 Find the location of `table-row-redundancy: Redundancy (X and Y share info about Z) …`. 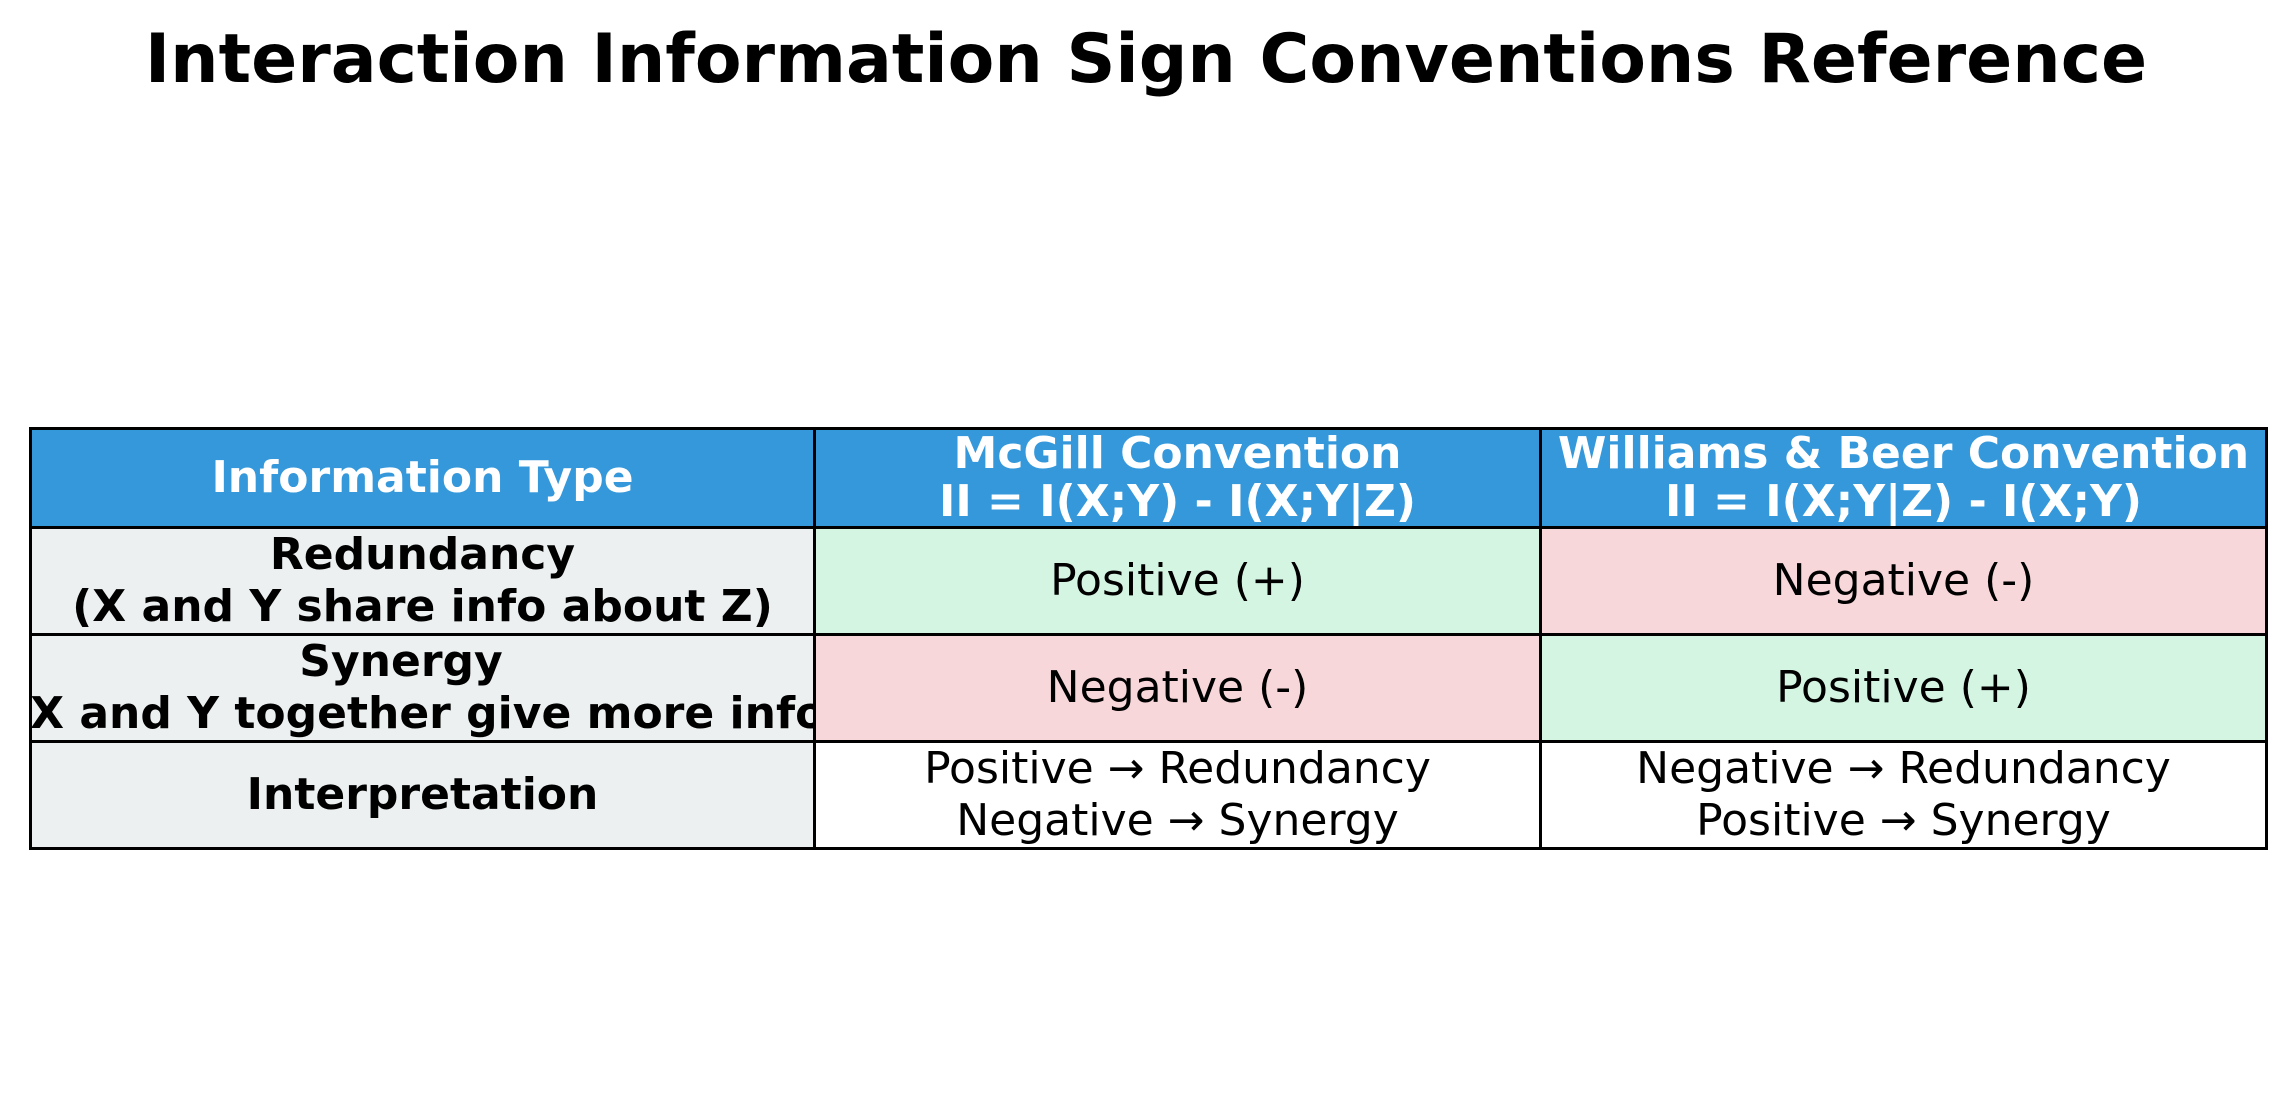

table-row-redundancy: Redundancy (X and Y share info about Z) … is located at coordinates (1148, 581).